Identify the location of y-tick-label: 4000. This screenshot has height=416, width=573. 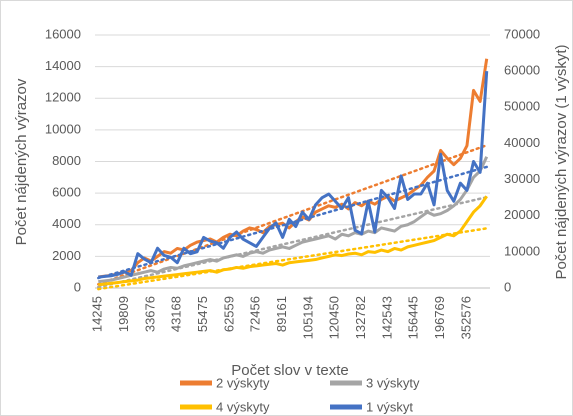
(66, 223).